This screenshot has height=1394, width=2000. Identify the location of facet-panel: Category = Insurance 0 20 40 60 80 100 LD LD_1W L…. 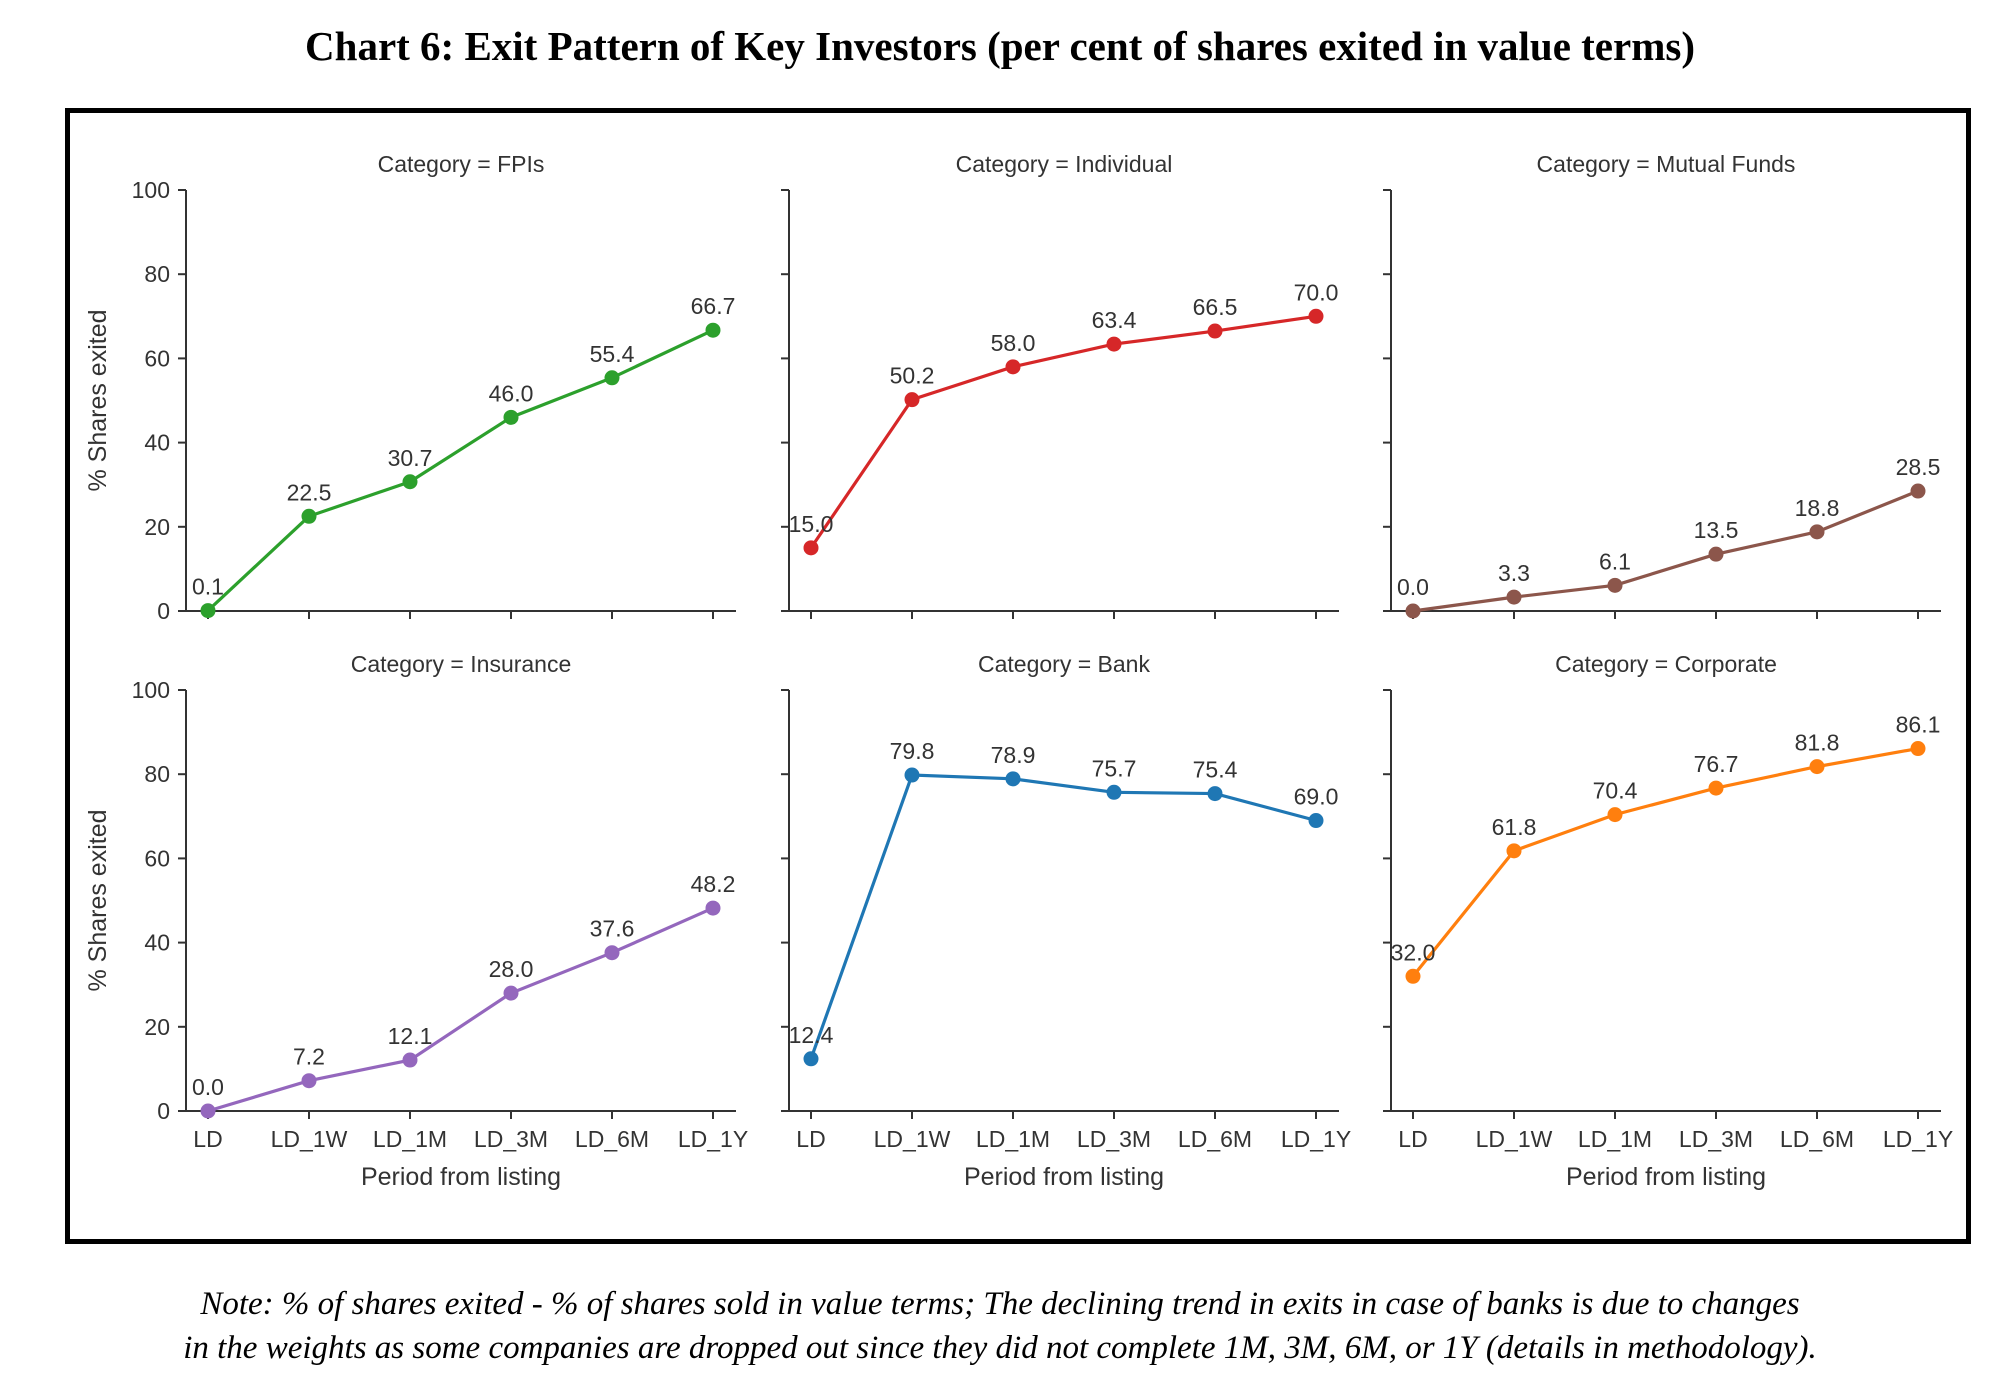
(416, 921).